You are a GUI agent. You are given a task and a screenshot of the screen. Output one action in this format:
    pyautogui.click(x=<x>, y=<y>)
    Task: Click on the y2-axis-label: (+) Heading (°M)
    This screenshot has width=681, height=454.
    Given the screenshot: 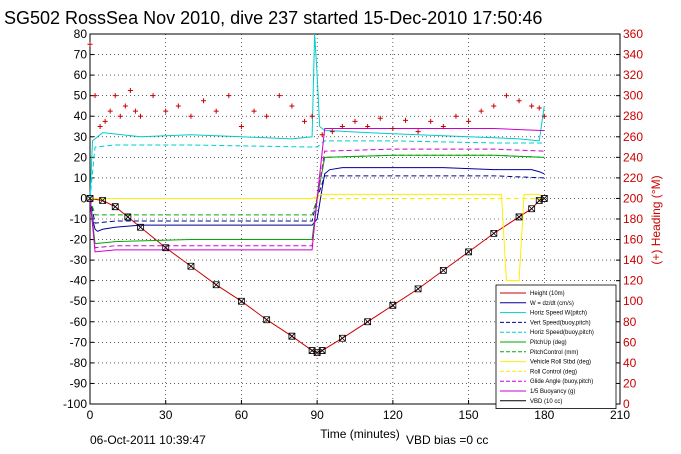 What is the action you would take?
    pyautogui.click(x=656, y=219)
    